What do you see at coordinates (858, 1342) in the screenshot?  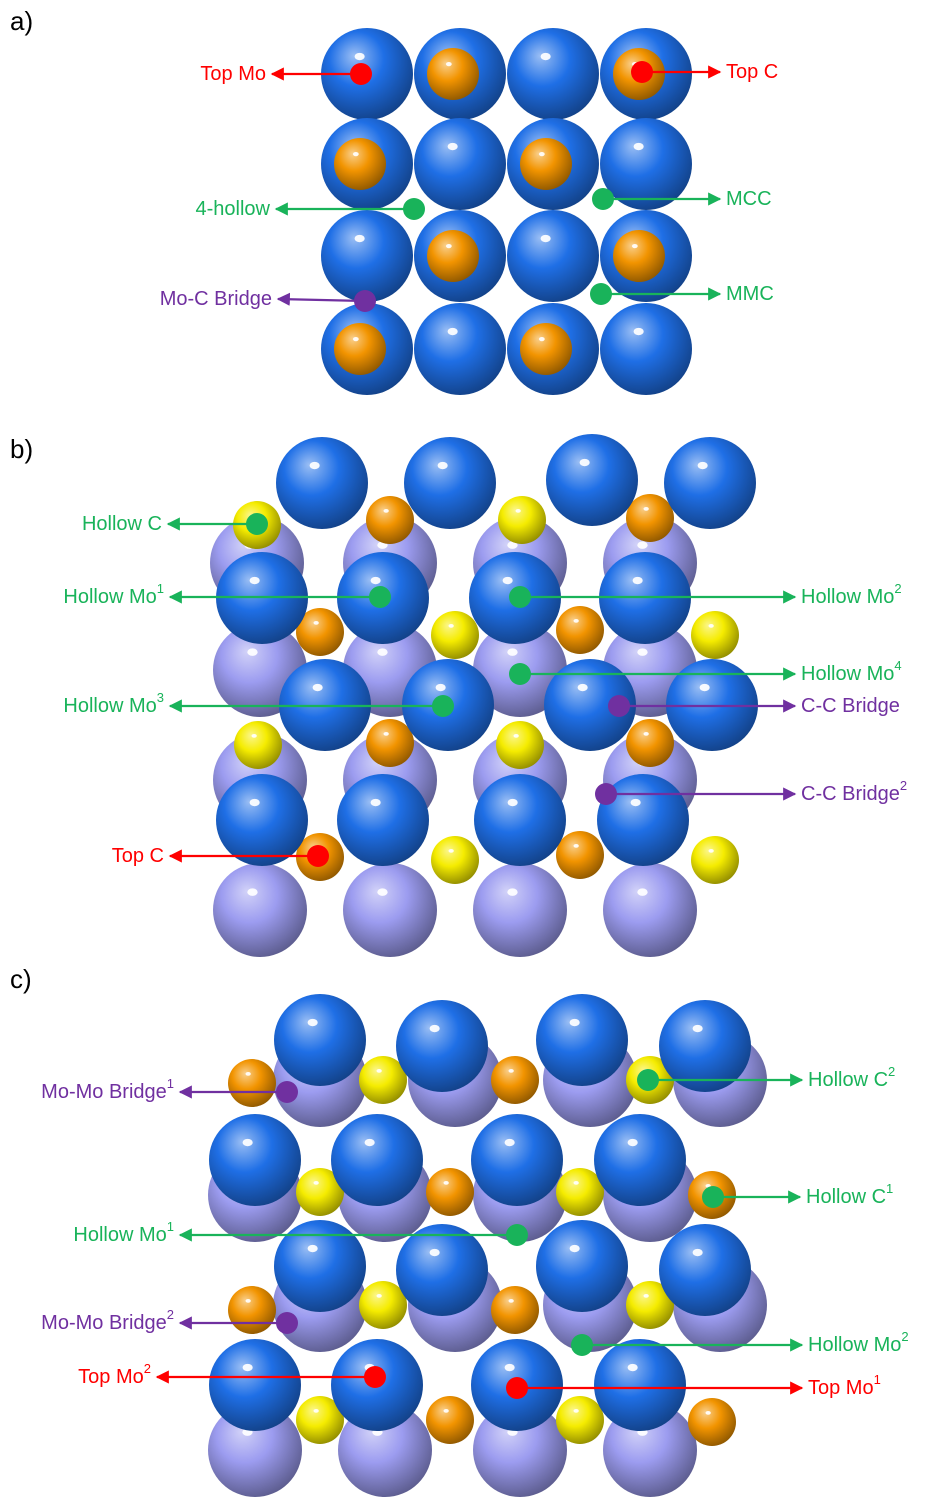 I see `panel-c-hollow-mo2-label: Hollow Mo2` at bounding box center [858, 1342].